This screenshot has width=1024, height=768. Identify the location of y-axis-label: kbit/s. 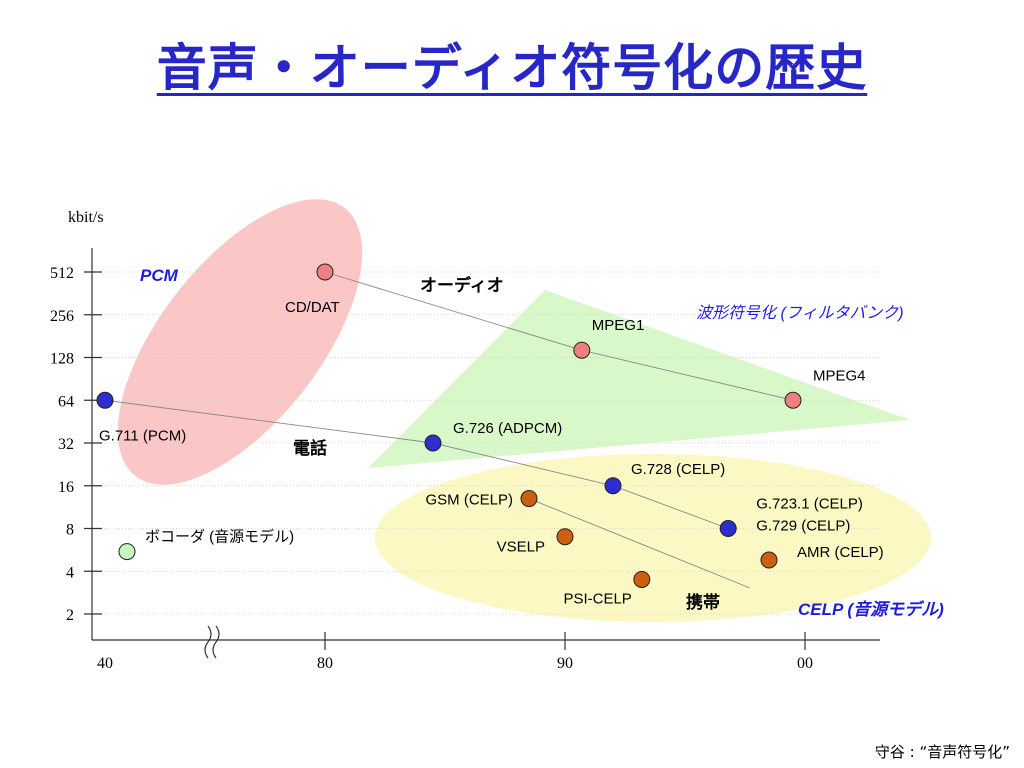
(86, 217).